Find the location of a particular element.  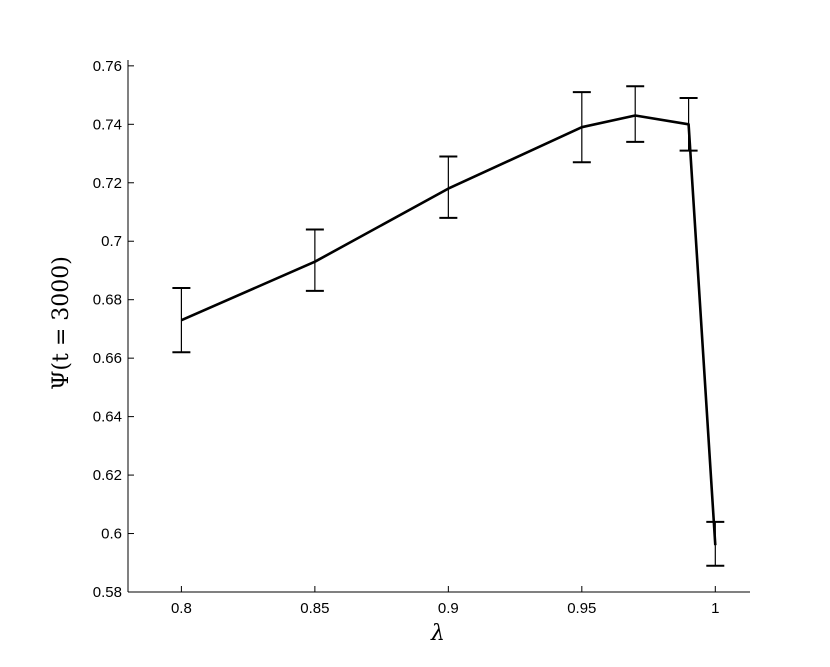

y-tick-label: 0.6 is located at coordinates (111, 534).